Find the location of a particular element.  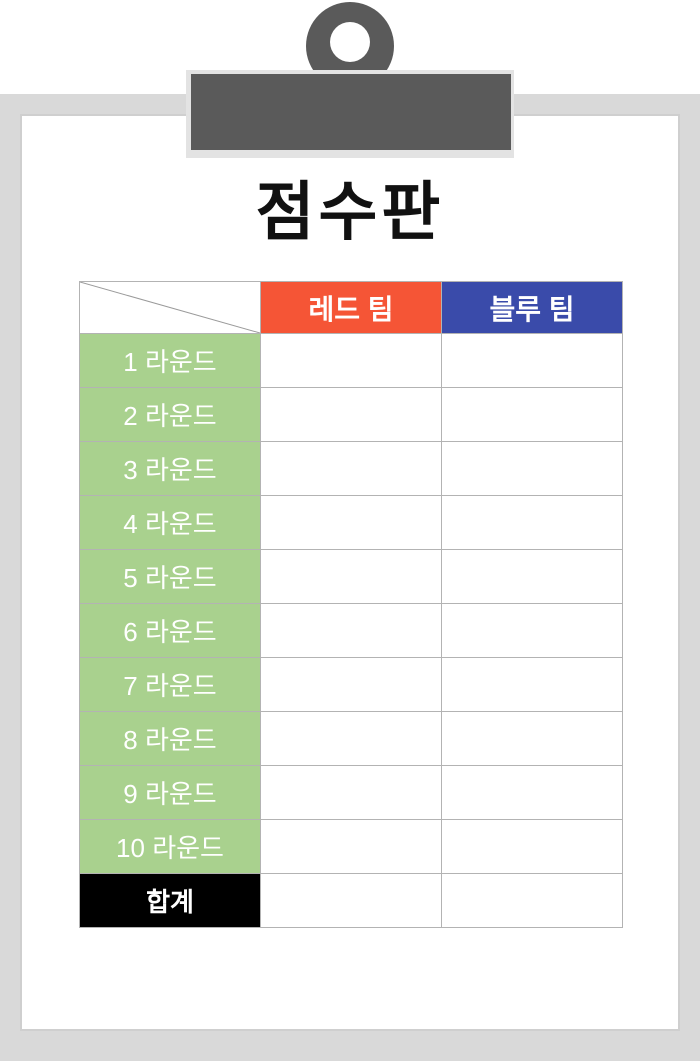

table-row: 5 라운드 is located at coordinates (351, 576).